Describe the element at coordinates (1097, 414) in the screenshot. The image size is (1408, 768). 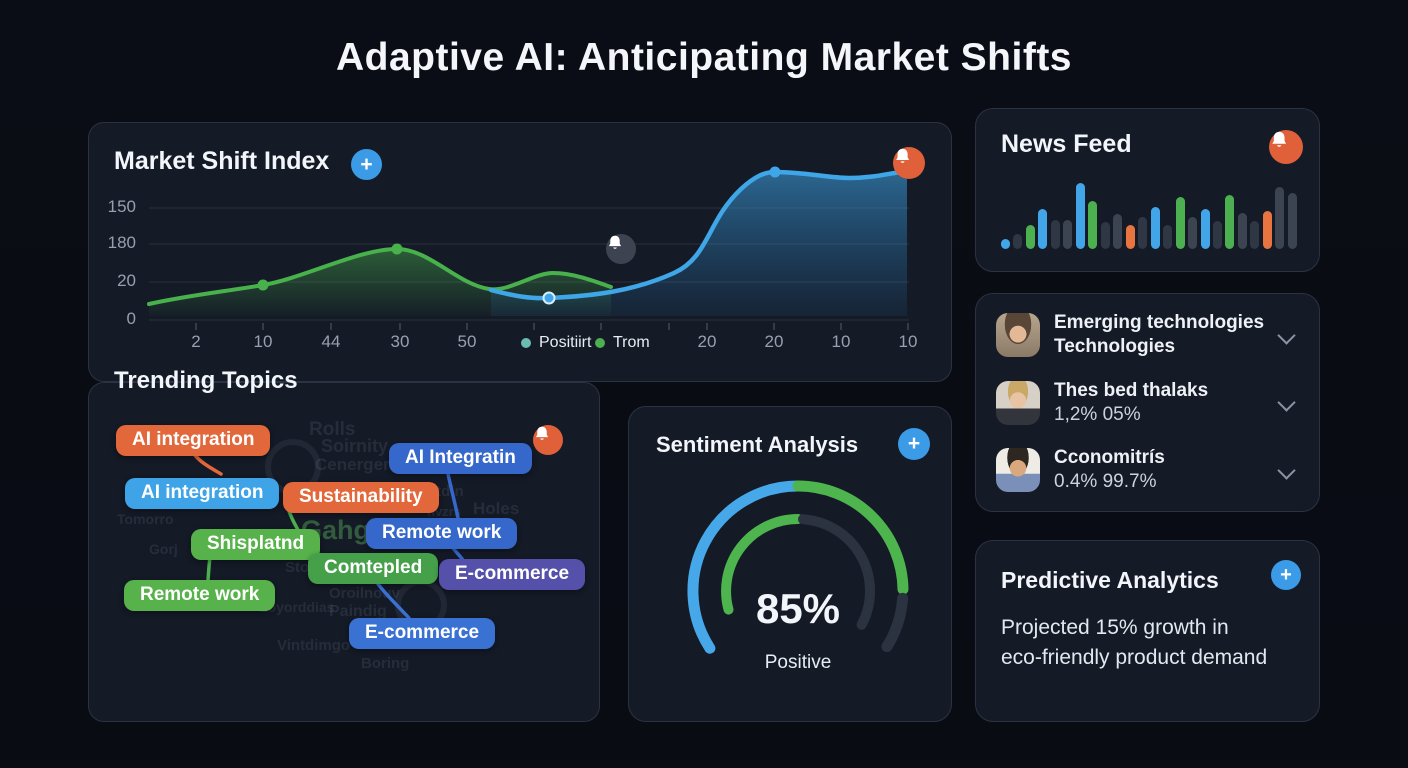
I see `news-item-subtitle: 1,2% 05%` at that location.